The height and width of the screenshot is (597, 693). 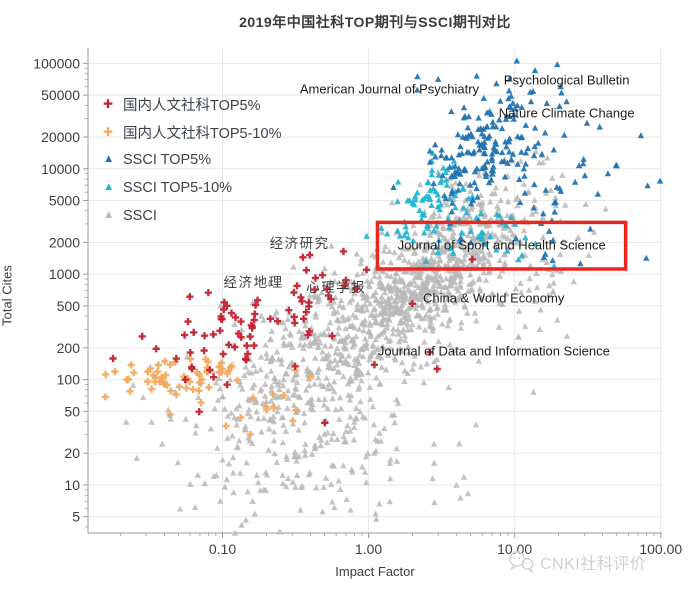 What do you see at coordinates (72, 453) in the screenshot?
I see `y-tick-label: 20` at bounding box center [72, 453].